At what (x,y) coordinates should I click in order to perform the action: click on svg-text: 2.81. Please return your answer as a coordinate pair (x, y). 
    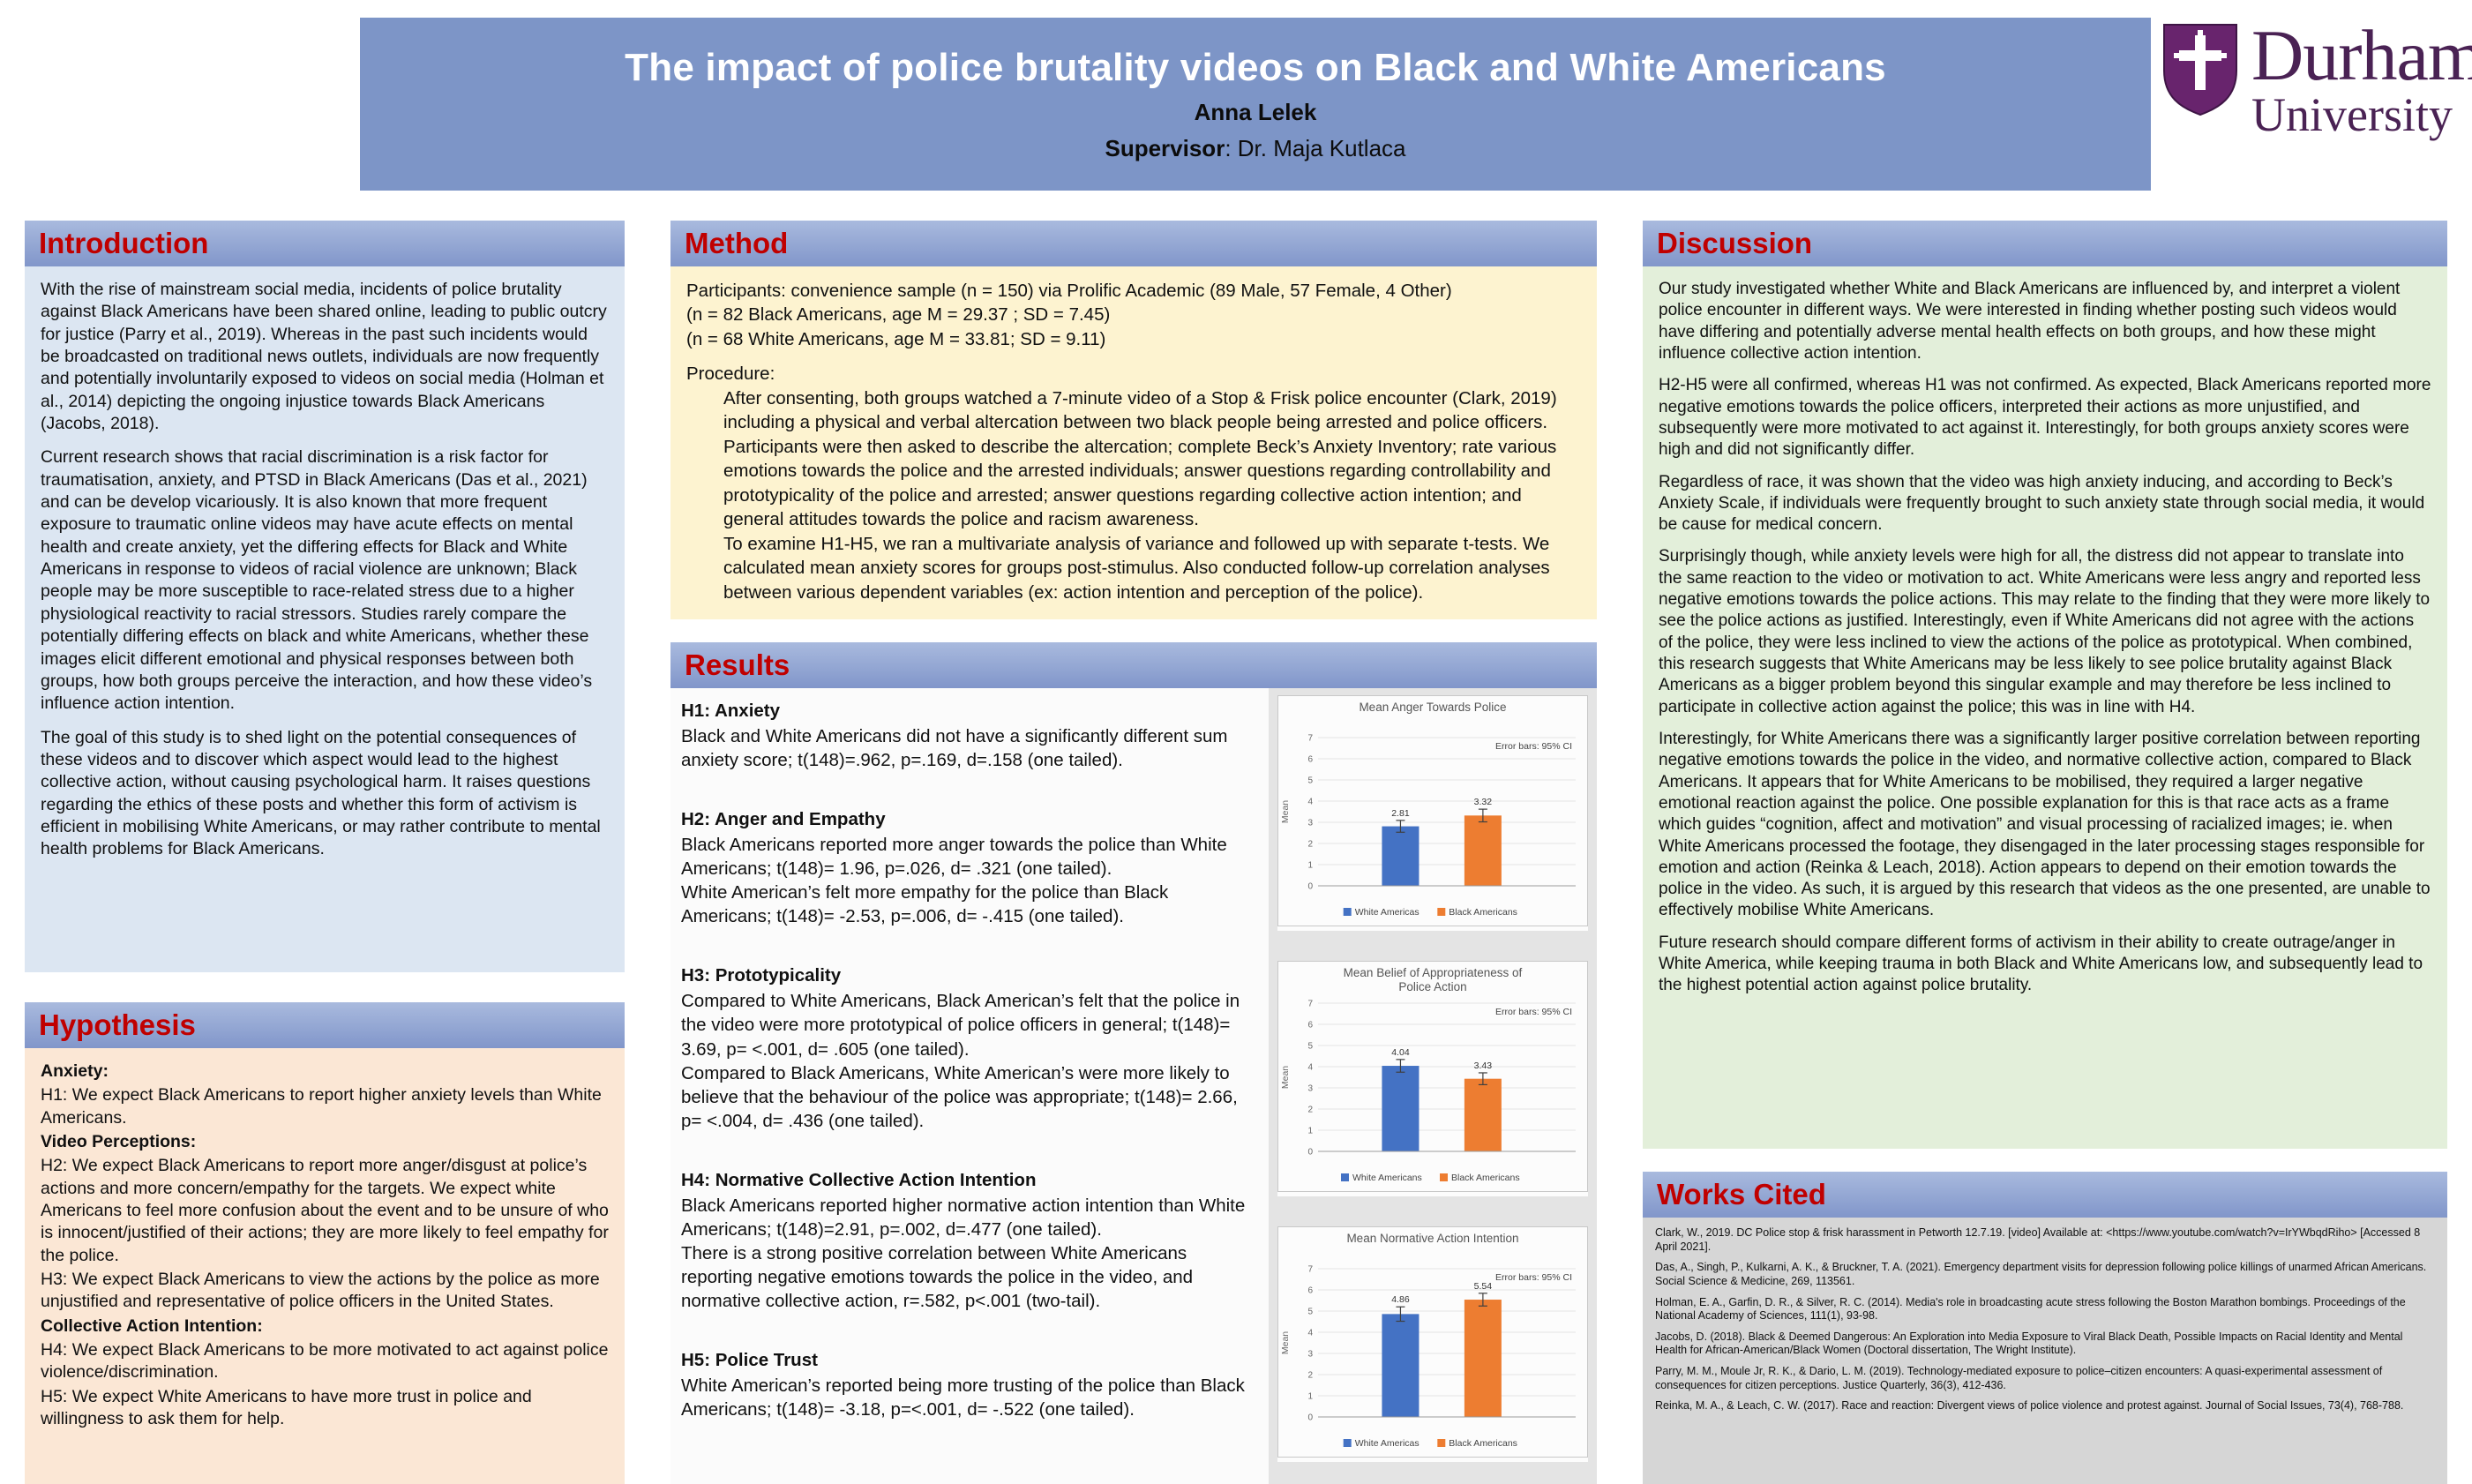
    Looking at the image, I should click on (1401, 813).